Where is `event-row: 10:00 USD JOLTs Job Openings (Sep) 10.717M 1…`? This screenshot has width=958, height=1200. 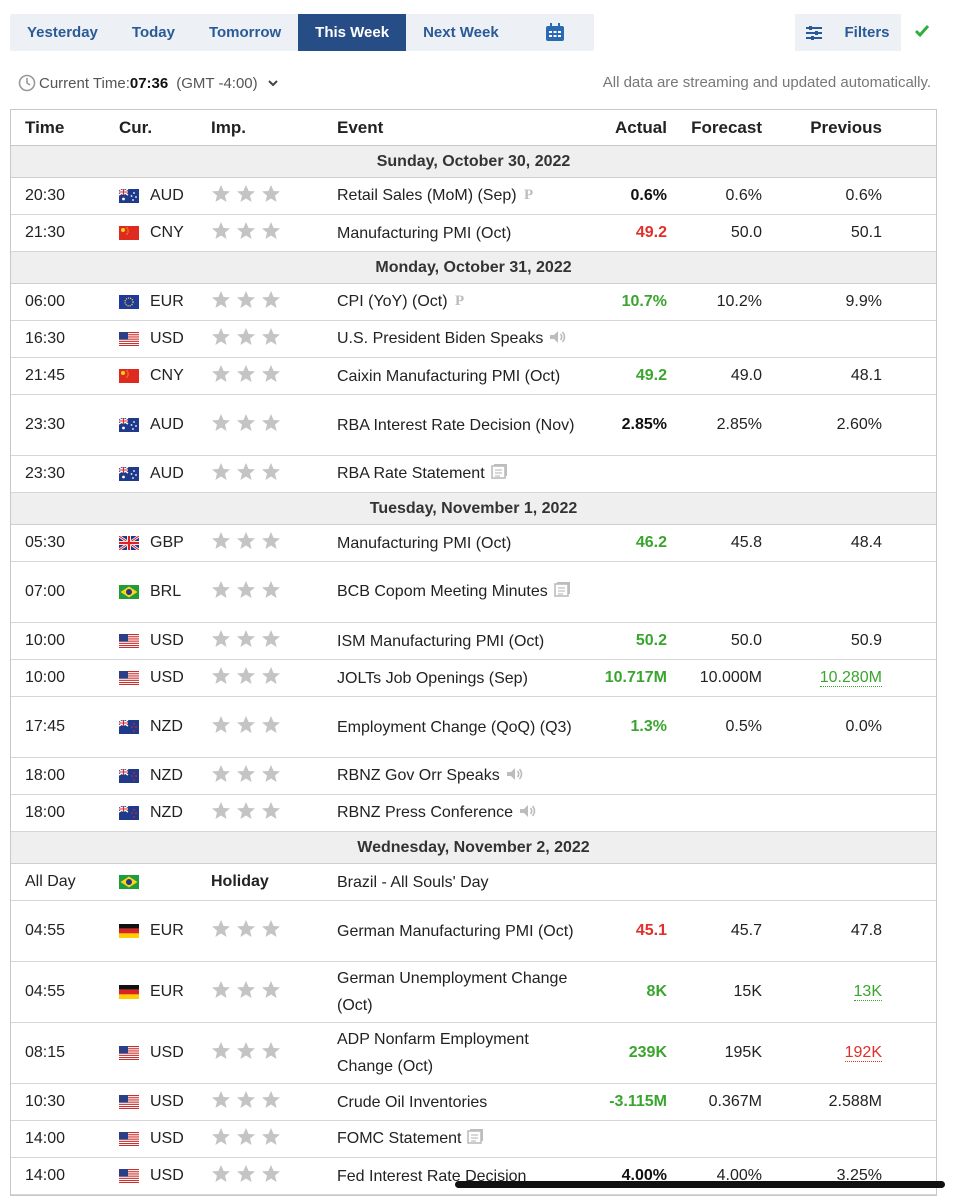 event-row: 10:00 USD JOLTs Job Openings (Sep) 10.717M 1… is located at coordinates (473, 678).